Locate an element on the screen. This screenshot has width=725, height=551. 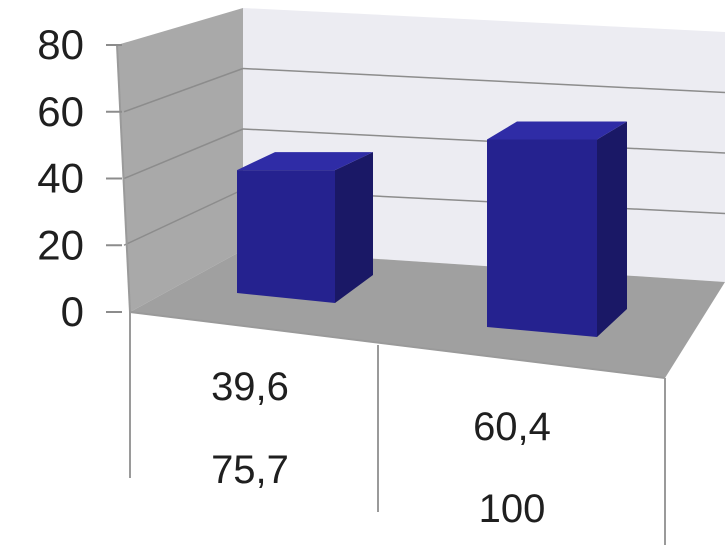
y-tick-label: 40 is located at coordinates (60, 178).